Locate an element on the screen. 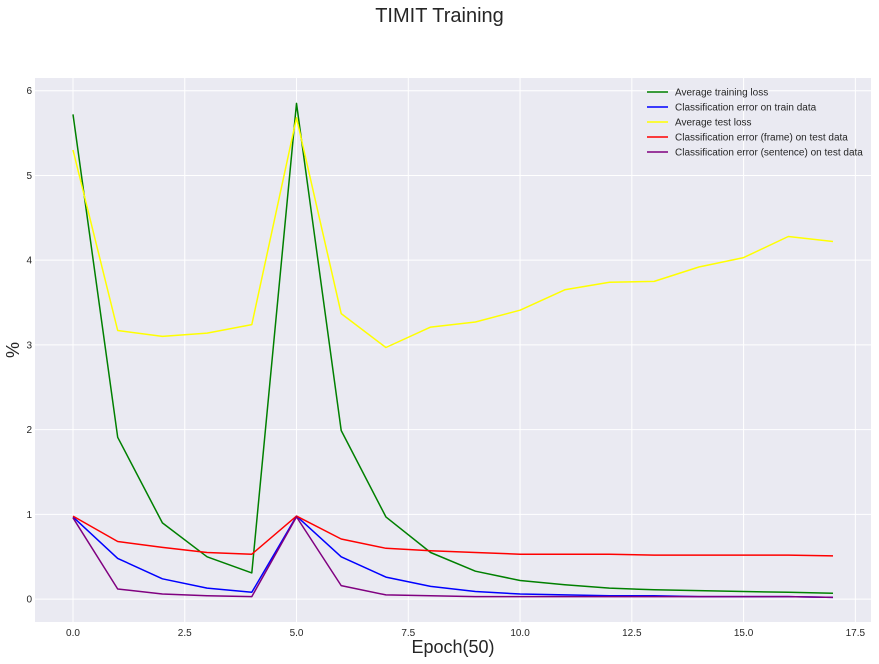 This screenshot has width=879, height=664. x-tick-label: 10.0 is located at coordinates (520, 633).